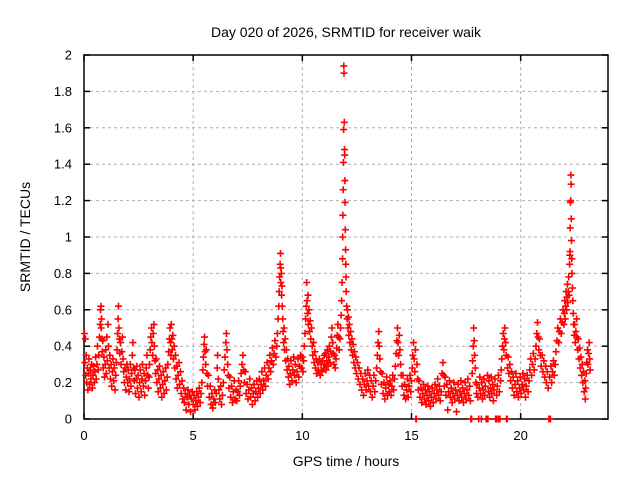 This screenshot has height=480, width=640. Describe the element at coordinates (63, 273) in the screenshot. I see `y-tick-label: 0.8` at that location.